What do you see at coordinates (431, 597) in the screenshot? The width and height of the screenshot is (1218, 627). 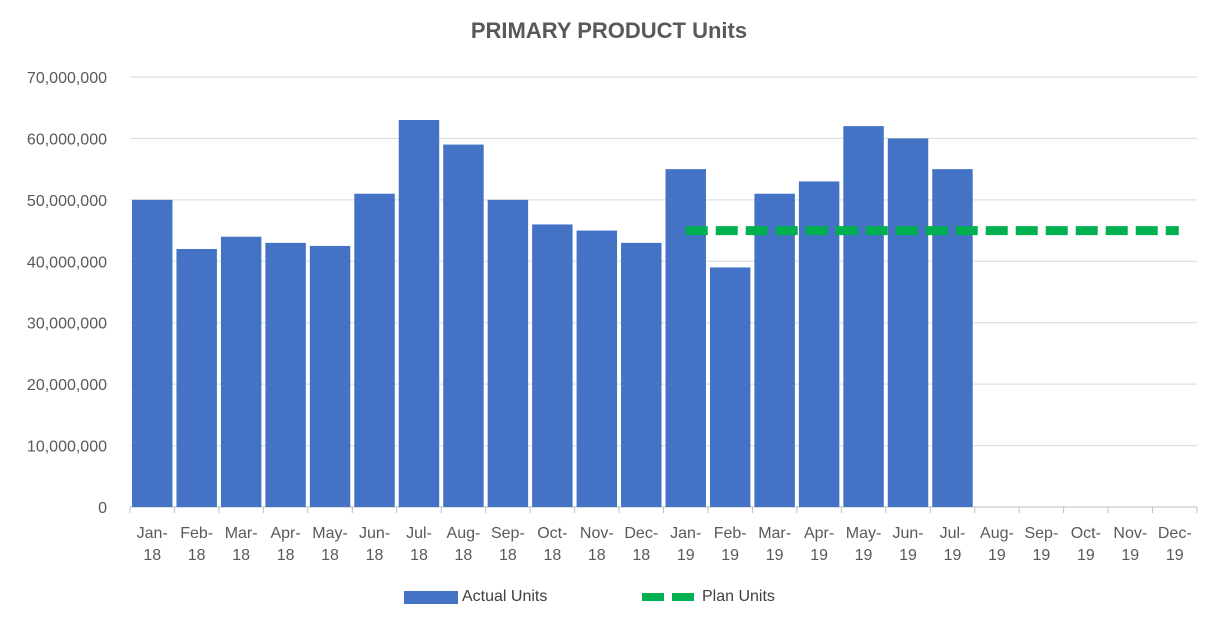 I see `legend-swatch-actual` at bounding box center [431, 597].